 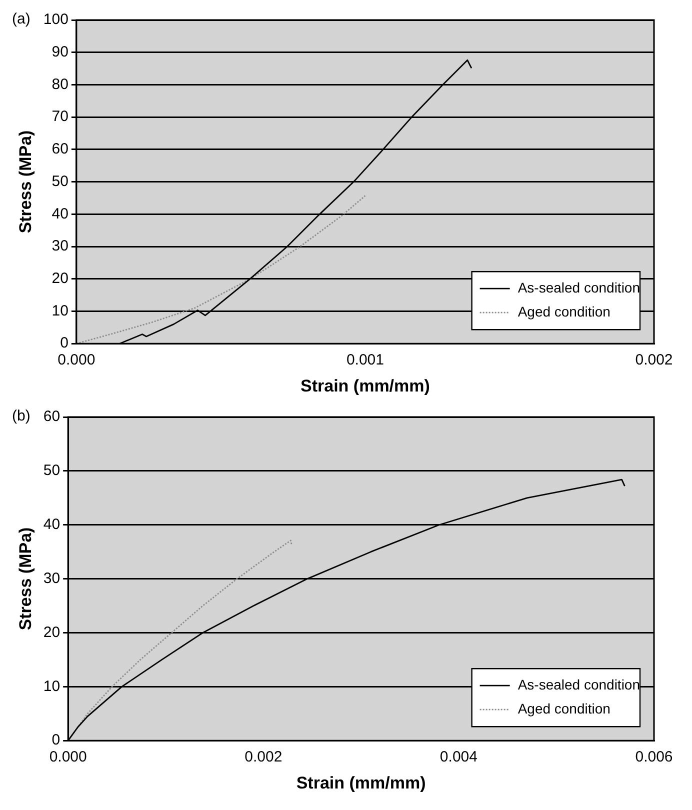 I want to click on y-tick-label: 70, so click(x=60, y=117).